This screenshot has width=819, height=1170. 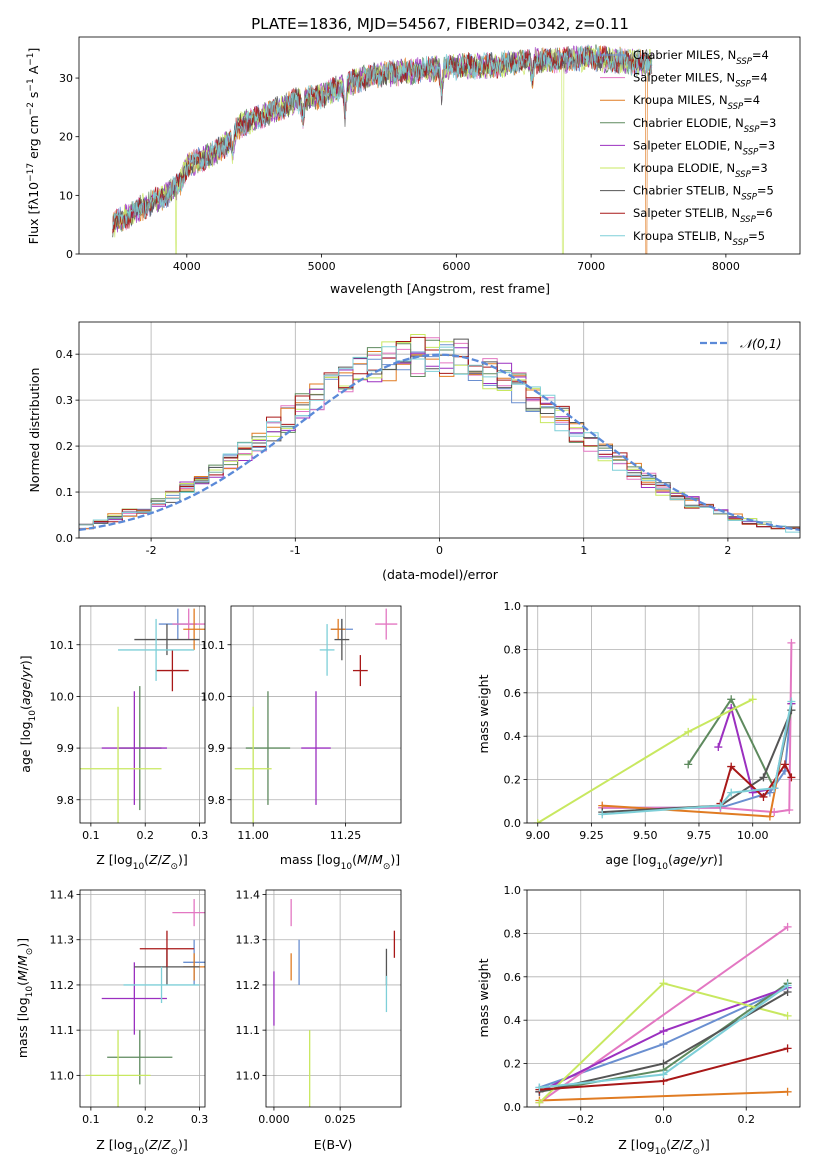 What do you see at coordinates (591, 835) in the screenshot?
I see `x-tick-label: 9.25` at bounding box center [591, 835].